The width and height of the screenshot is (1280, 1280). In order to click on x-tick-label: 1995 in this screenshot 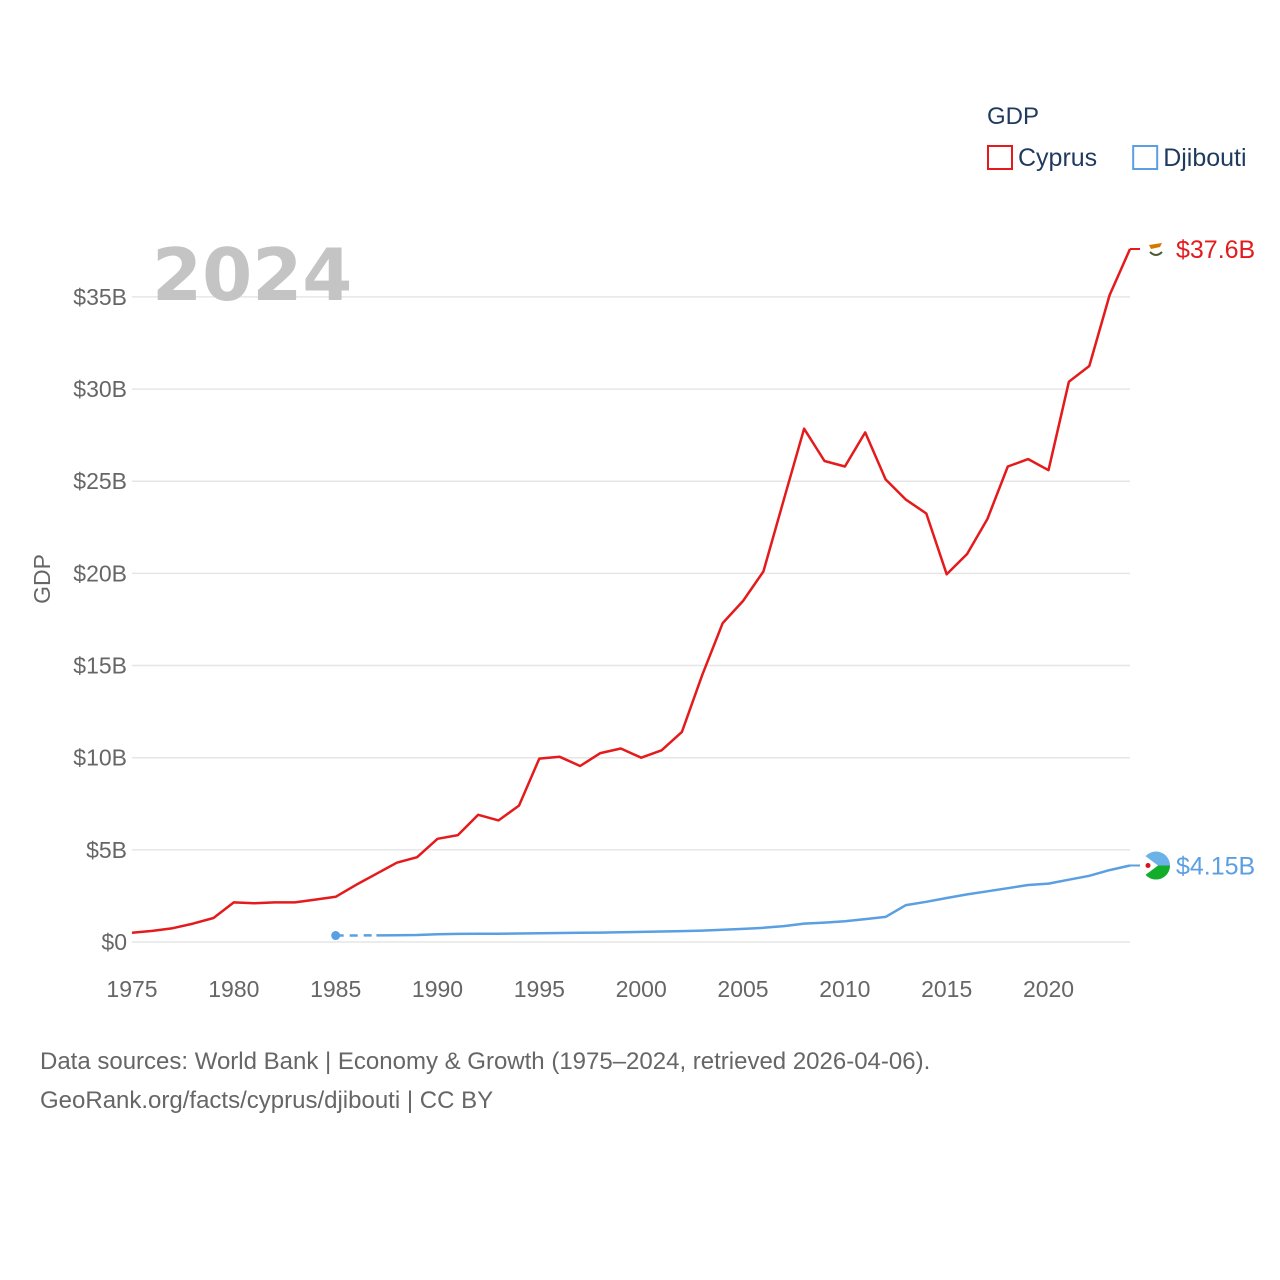, I will do `click(539, 989)`.